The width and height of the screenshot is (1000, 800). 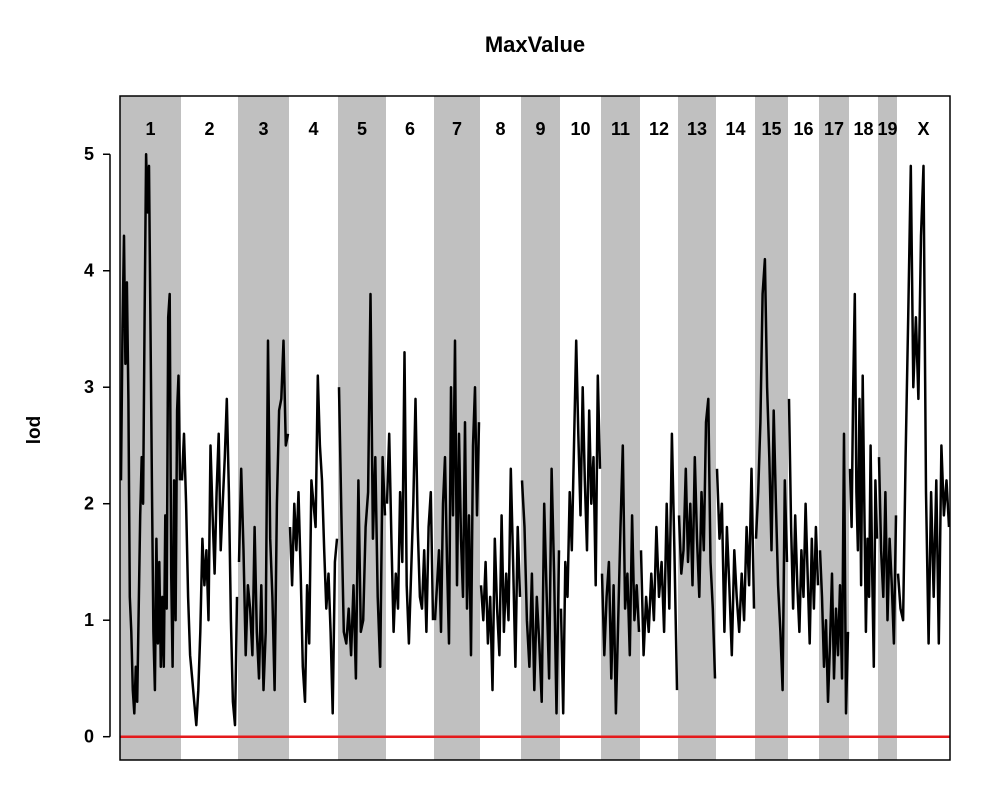 What do you see at coordinates (863, 129) in the screenshot?
I see `chromosome-label-18: 18` at bounding box center [863, 129].